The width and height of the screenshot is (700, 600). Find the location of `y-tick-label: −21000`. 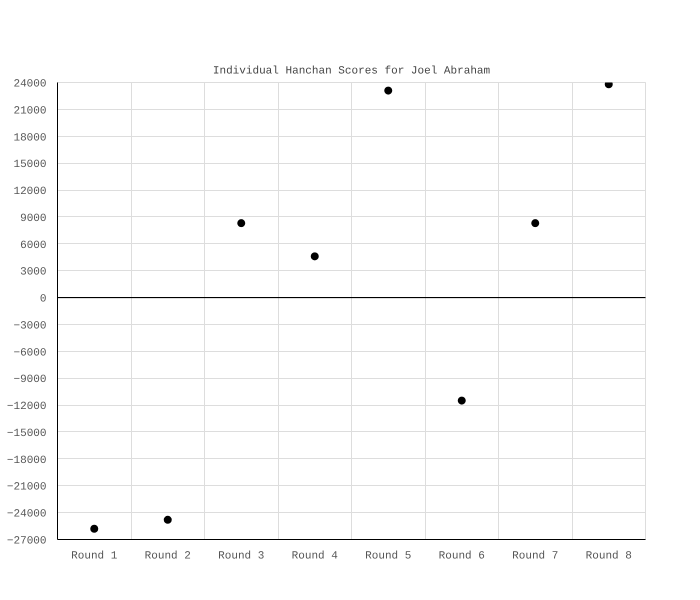

y-tick-label: −21000 is located at coordinates (26, 488).